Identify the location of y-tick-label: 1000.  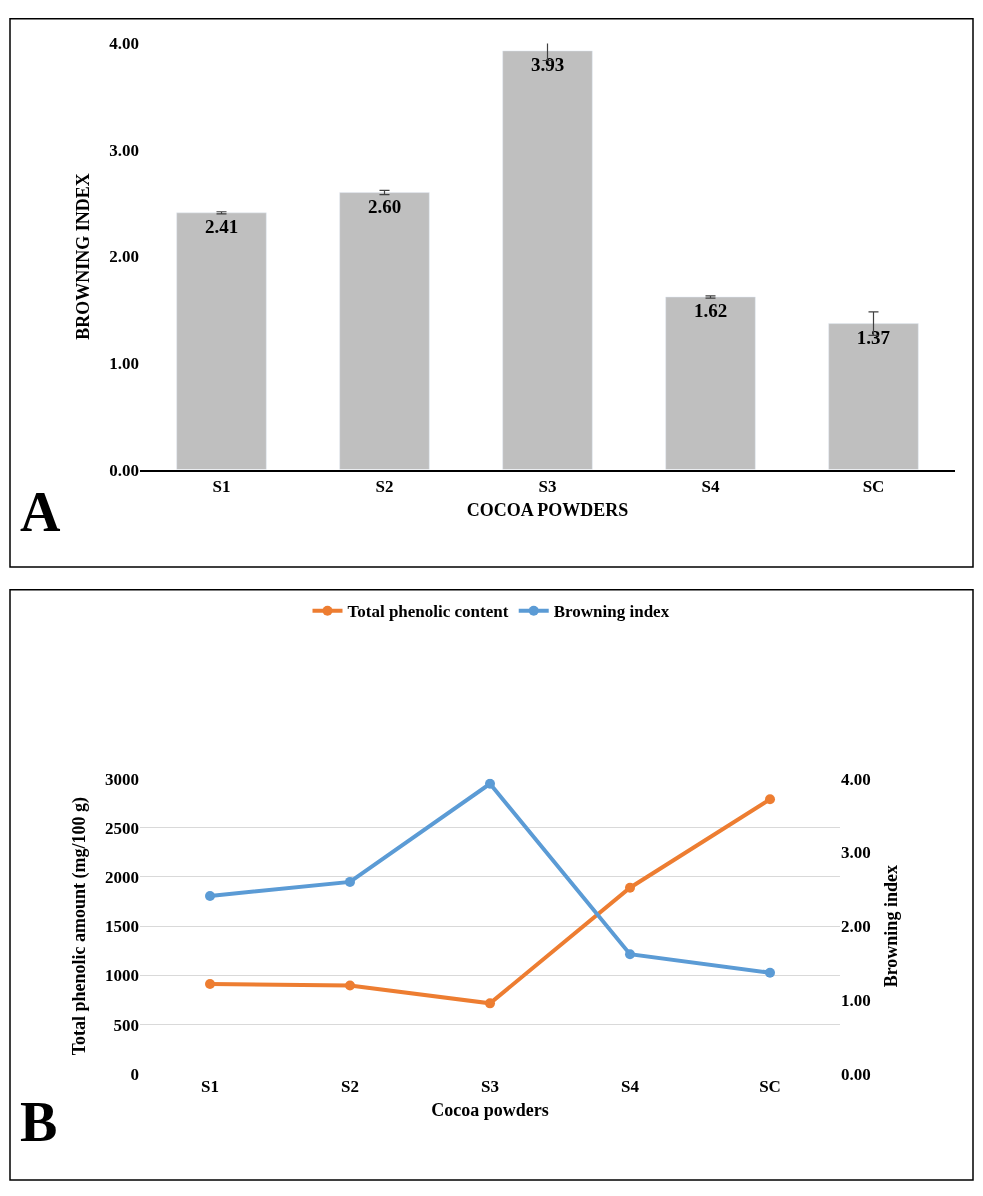
(122, 976).